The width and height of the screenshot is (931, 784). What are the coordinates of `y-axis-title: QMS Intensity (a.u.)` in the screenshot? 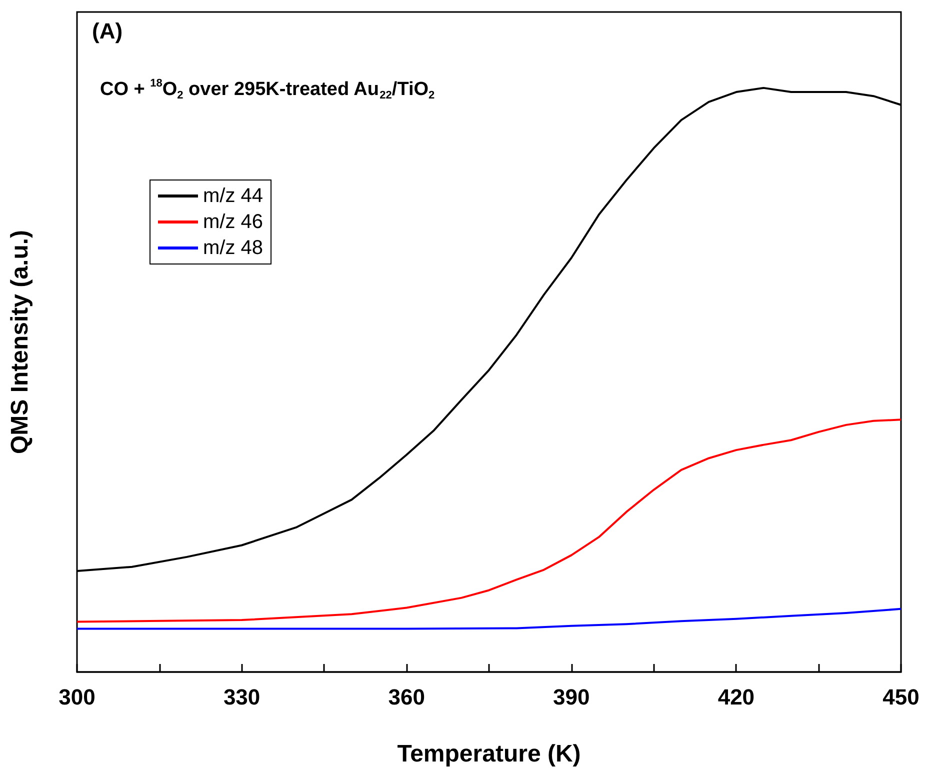 It's located at (20, 342).